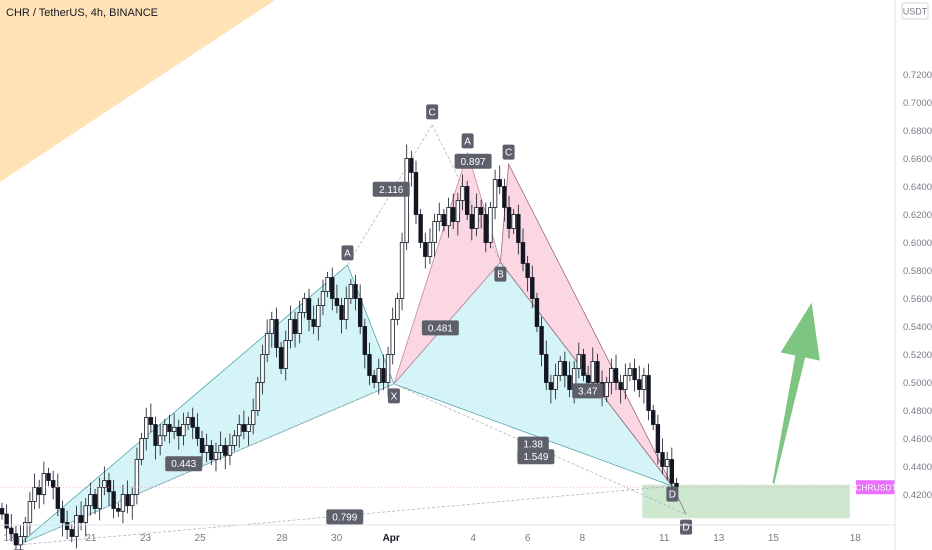 The image size is (932, 550). I want to click on ratio-label: 1.549, so click(536, 457).